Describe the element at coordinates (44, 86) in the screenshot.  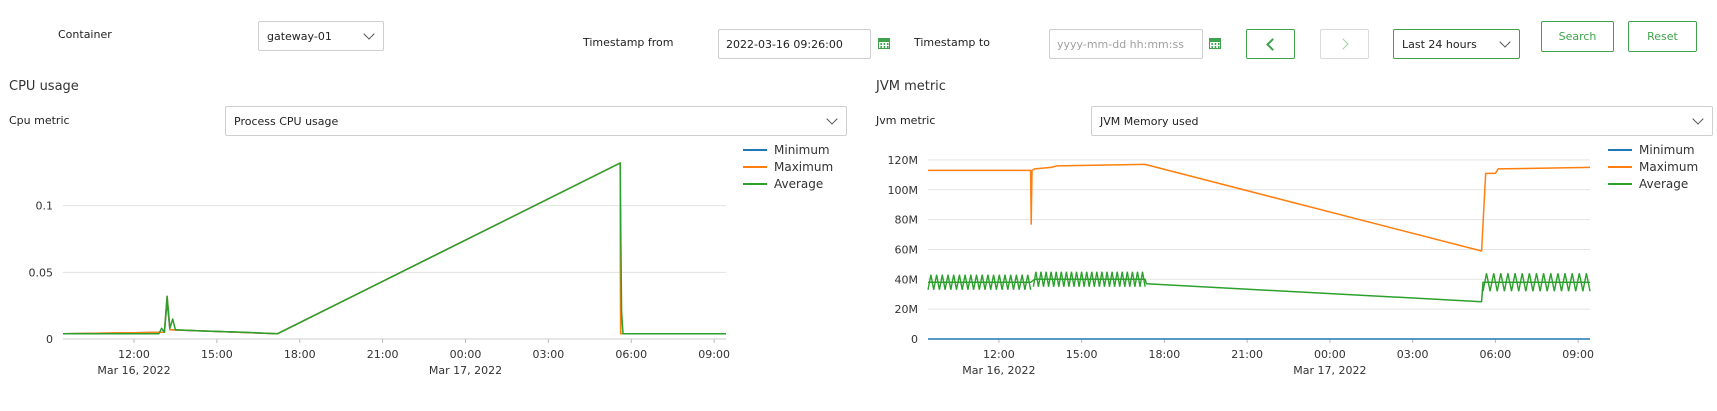
I see `cpu-panel-title: CPU usage` at that location.